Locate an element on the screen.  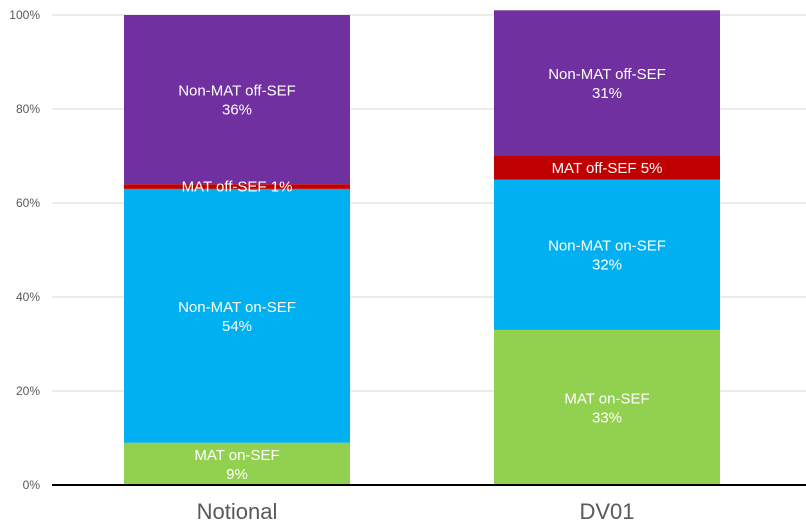
bar-segment-mat-on-sef-dv01 is located at coordinates (607, 407).